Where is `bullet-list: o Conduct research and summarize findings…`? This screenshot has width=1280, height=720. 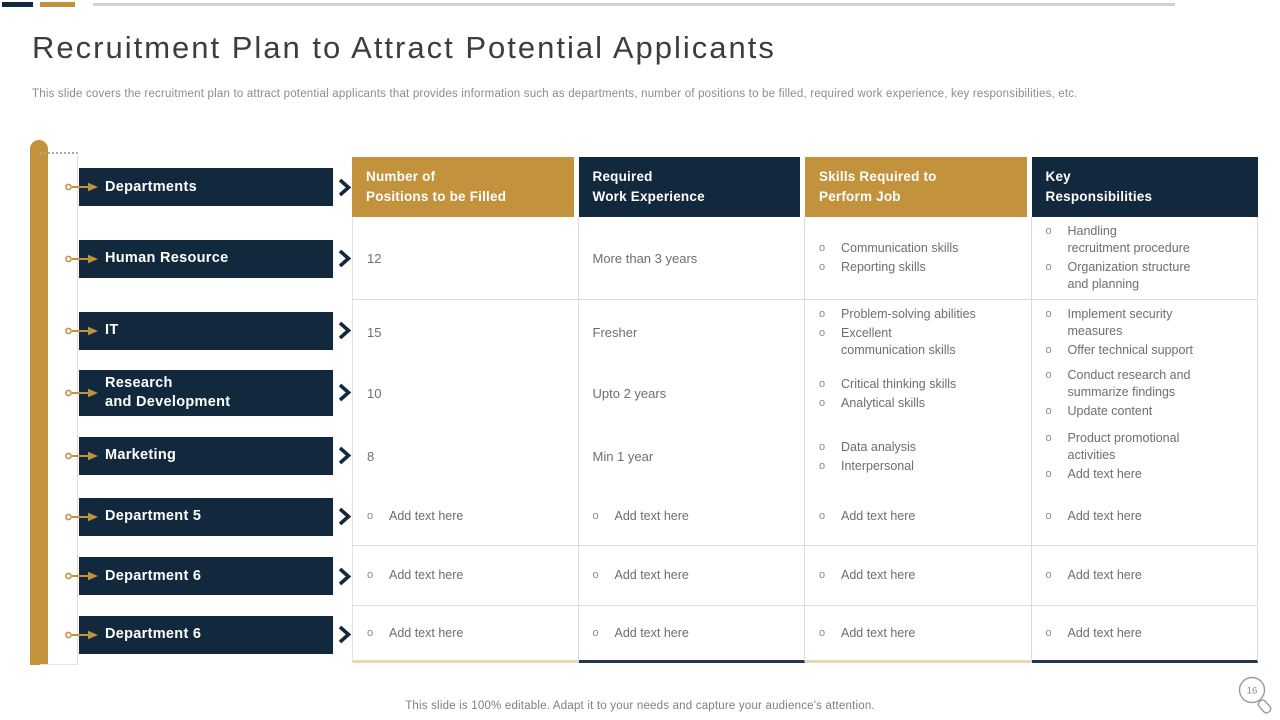 bullet-list: o Conduct research and summarize findings… is located at coordinates (1148, 393).